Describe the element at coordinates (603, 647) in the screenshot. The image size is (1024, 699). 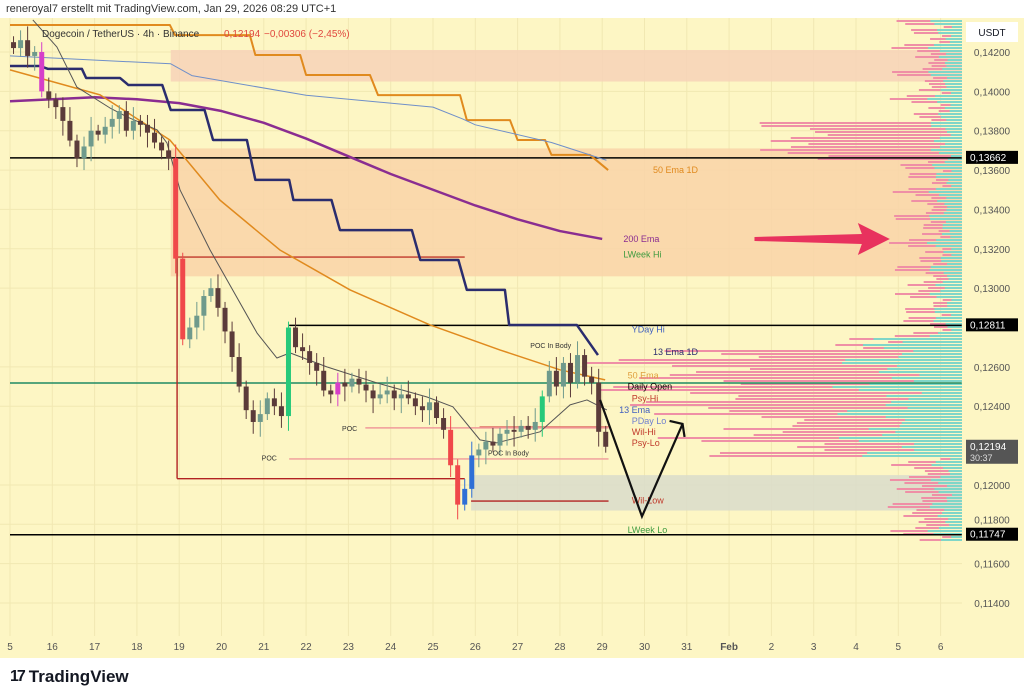
I see `x-tick-label: 29` at that location.